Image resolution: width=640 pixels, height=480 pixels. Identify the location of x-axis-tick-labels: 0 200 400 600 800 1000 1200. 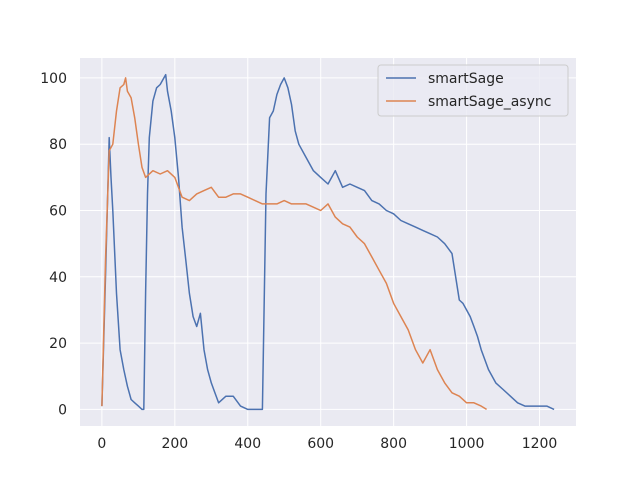
(327, 444).